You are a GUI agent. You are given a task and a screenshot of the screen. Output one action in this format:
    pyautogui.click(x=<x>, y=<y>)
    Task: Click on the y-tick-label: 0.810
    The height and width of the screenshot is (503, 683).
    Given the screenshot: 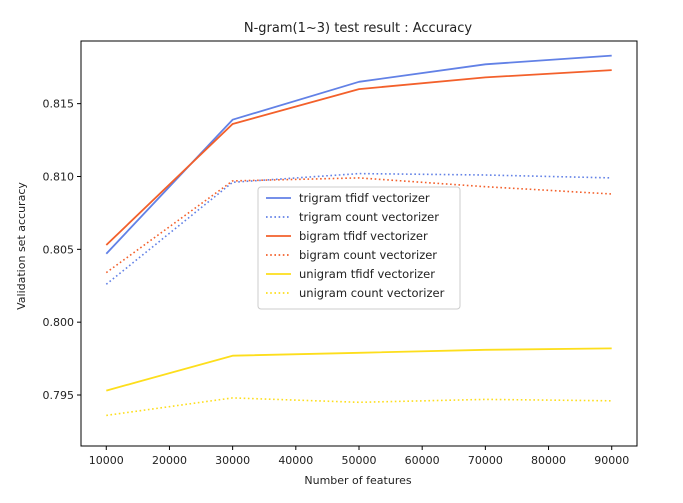 What is the action you would take?
    pyautogui.click(x=59, y=176)
    